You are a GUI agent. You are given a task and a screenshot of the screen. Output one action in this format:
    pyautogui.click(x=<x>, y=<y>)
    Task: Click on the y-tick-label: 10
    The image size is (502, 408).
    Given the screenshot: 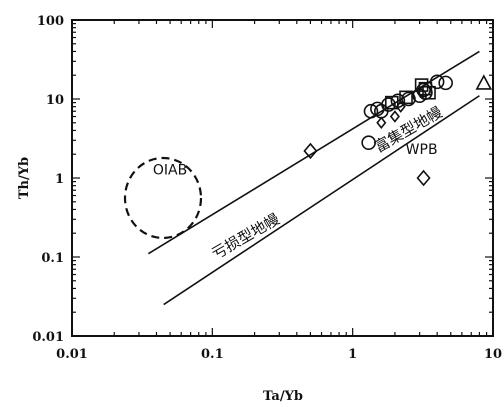 What is the action you would take?
    pyautogui.click(x=55, y=100)
    